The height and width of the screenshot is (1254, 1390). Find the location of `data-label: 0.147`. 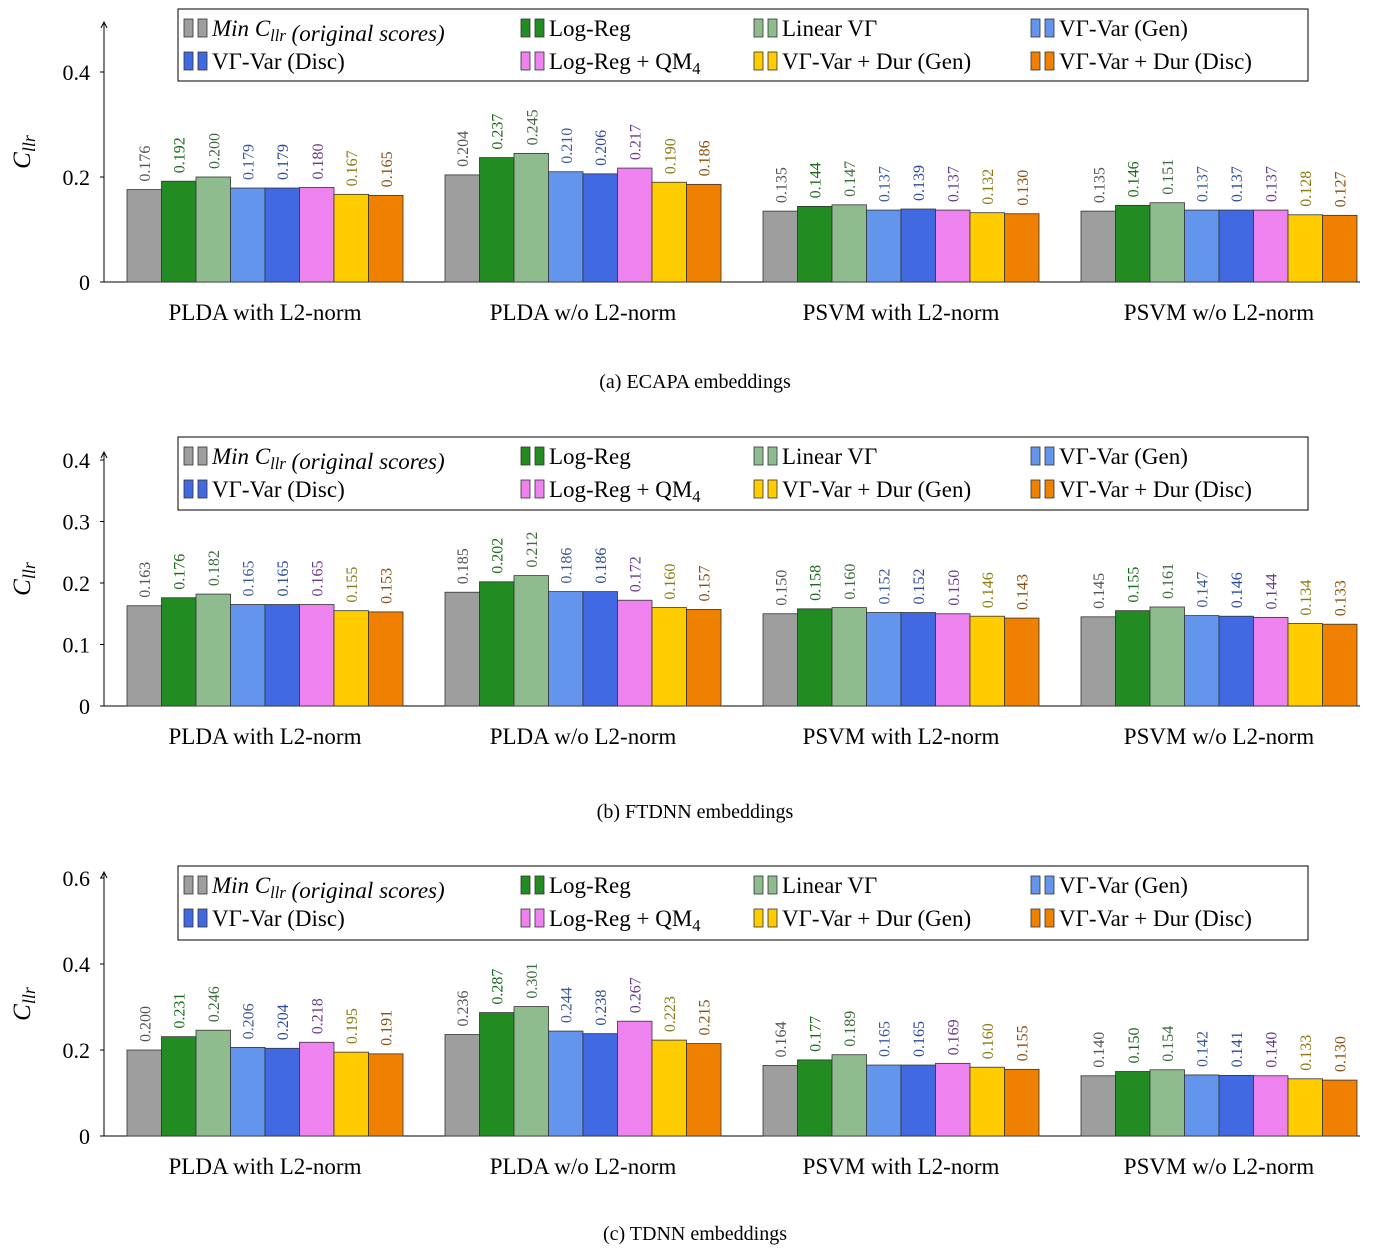

data-label: 0.147 is located at coordinates (1203, 590).